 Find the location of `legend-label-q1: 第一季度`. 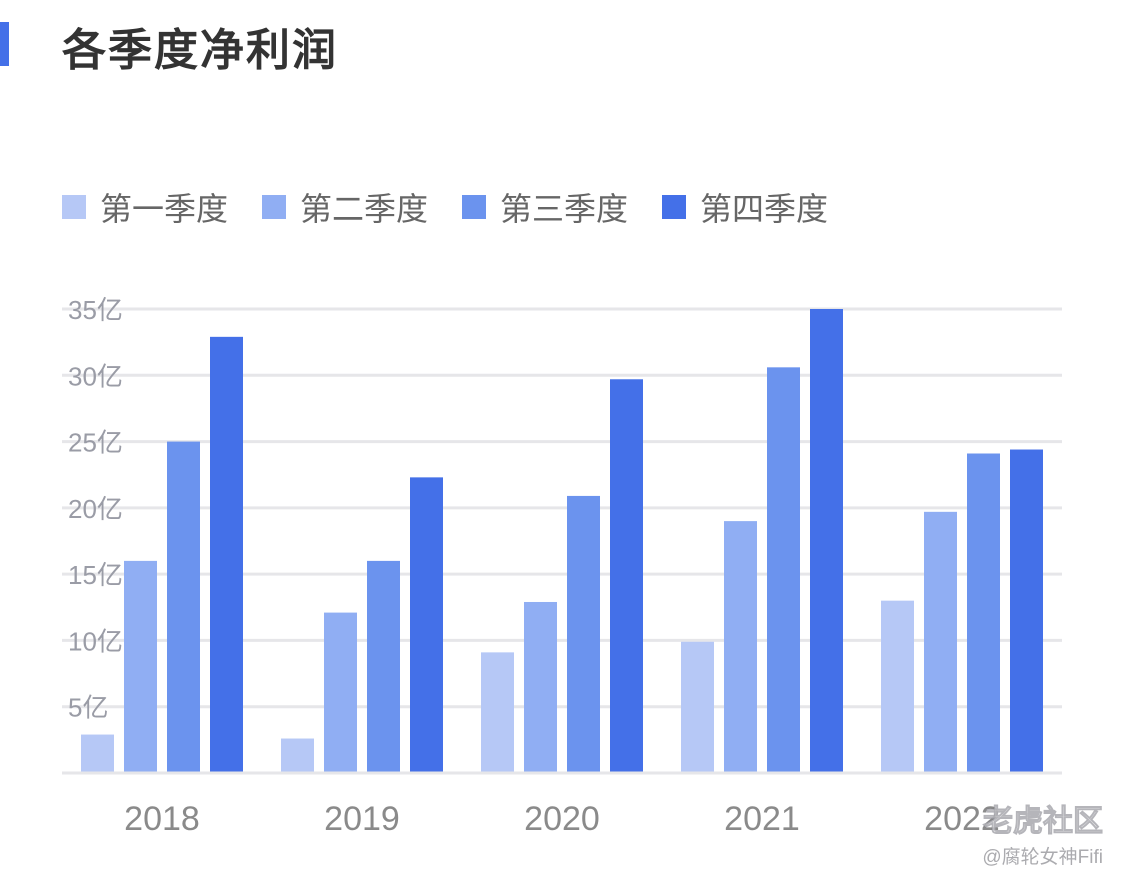

legend-label-q1: 第一季度 is located at coordinates (164, 209).